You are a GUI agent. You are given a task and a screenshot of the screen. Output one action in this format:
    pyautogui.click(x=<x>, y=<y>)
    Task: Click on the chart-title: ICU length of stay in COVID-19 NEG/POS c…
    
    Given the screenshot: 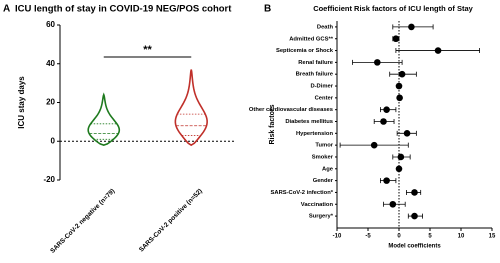 What is the action you would take?
    pyautogui.click(x=123, y=9)
    